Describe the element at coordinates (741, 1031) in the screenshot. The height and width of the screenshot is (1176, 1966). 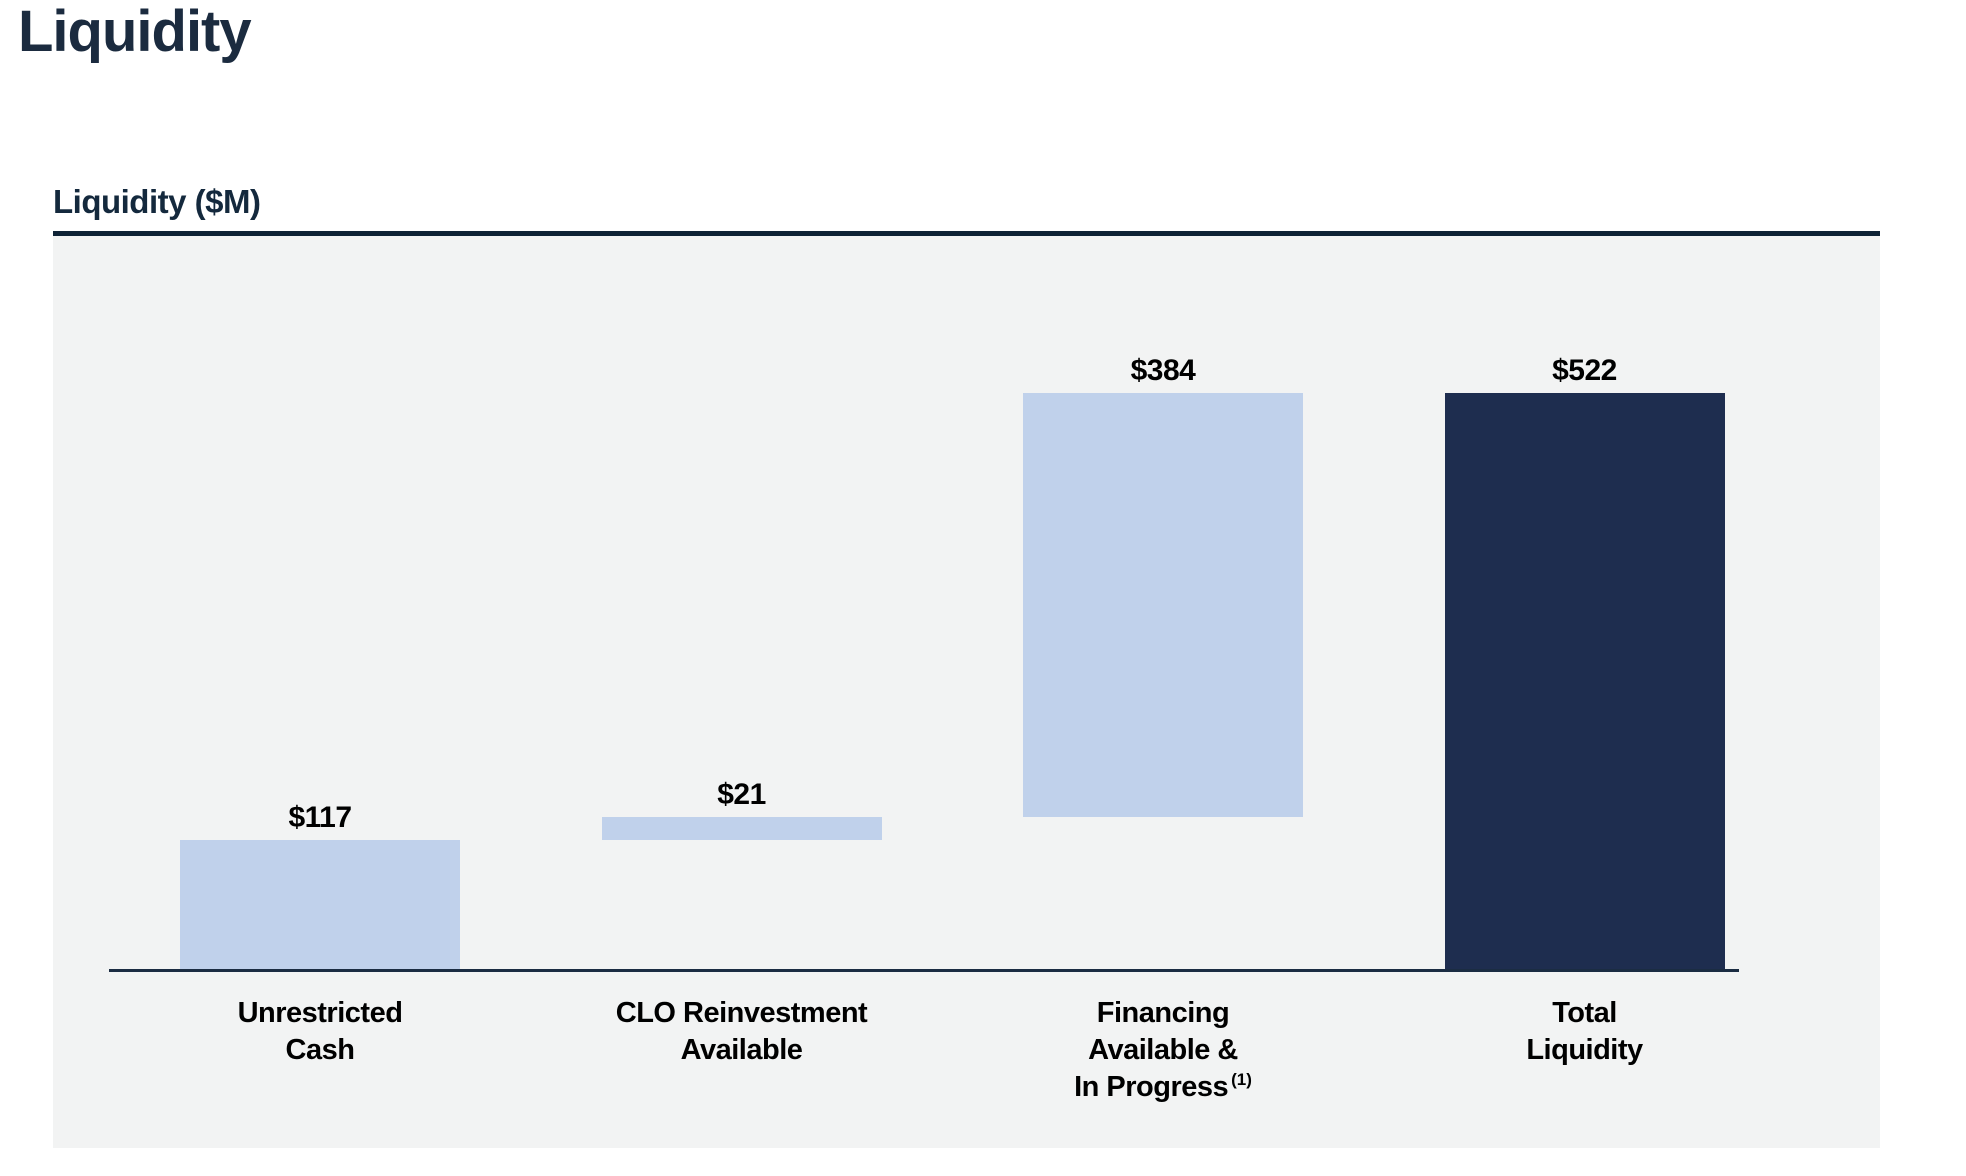
I see `bar-category-label-clo-reinvestment-available: CLO Reinvestment Available` at that location.